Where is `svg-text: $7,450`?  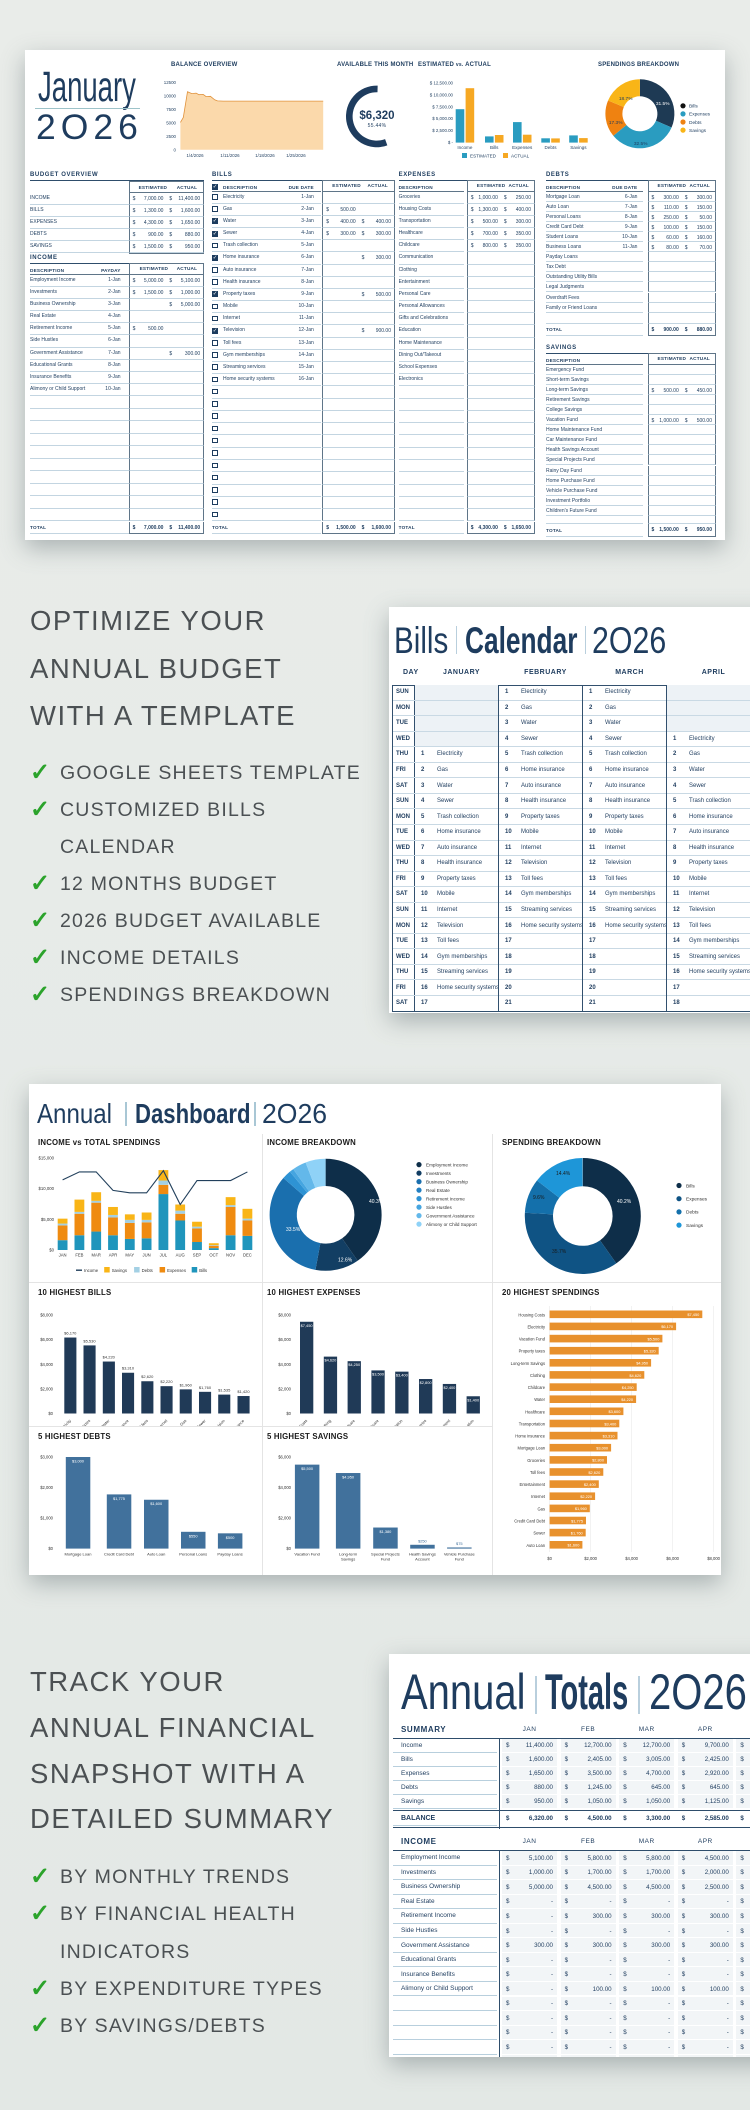
svg-text: $7,450 is located at coordinates (307, 1325).